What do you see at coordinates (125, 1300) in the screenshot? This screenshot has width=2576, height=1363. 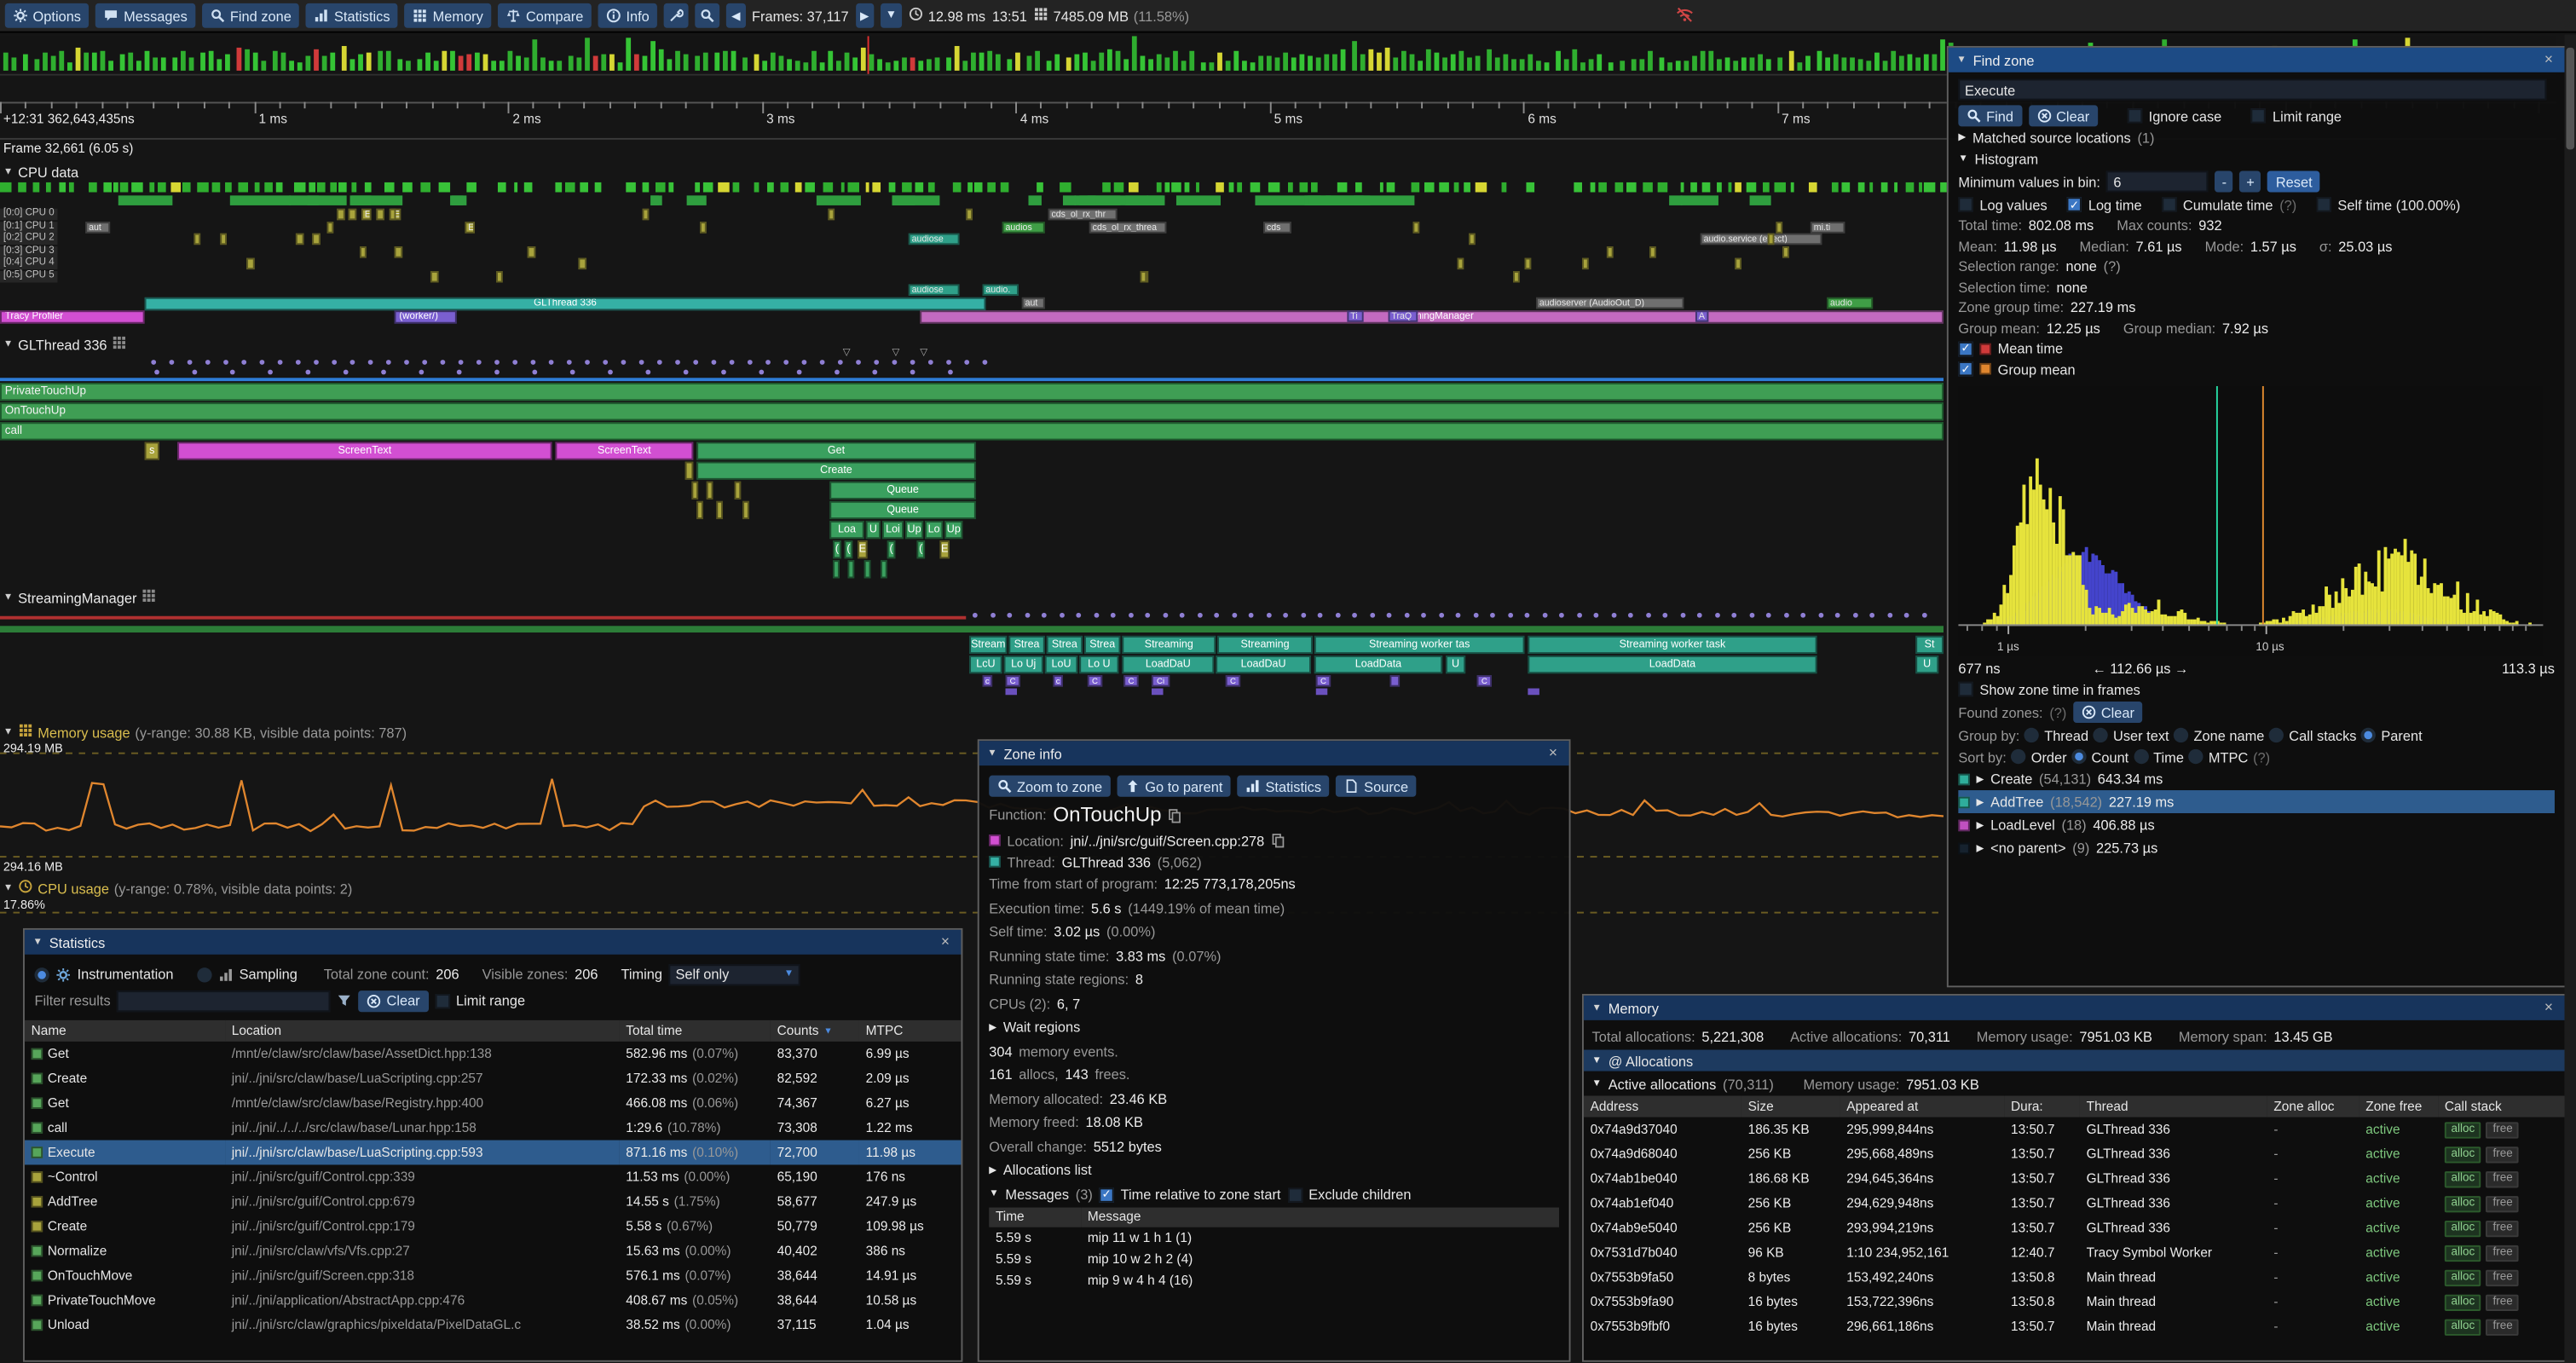 I see `table-row-name: PrivateTouchMove` at bounding box center [125, 1300].